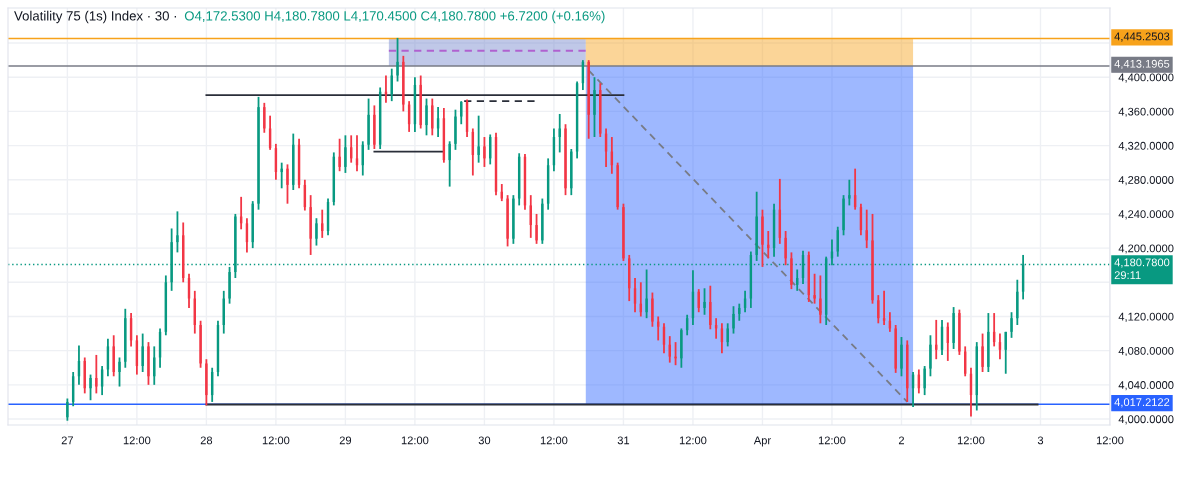 The height and width of the screenshot is (500, 1200). I want to click on x-tick-label: 2, so click(901, 440).